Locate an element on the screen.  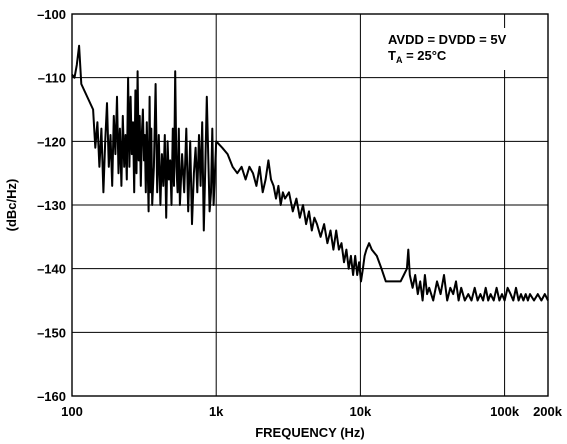
y-tick-labels: –100 –110 –120 –130 –140 –150 –160 is located at coordinates (51, 205).